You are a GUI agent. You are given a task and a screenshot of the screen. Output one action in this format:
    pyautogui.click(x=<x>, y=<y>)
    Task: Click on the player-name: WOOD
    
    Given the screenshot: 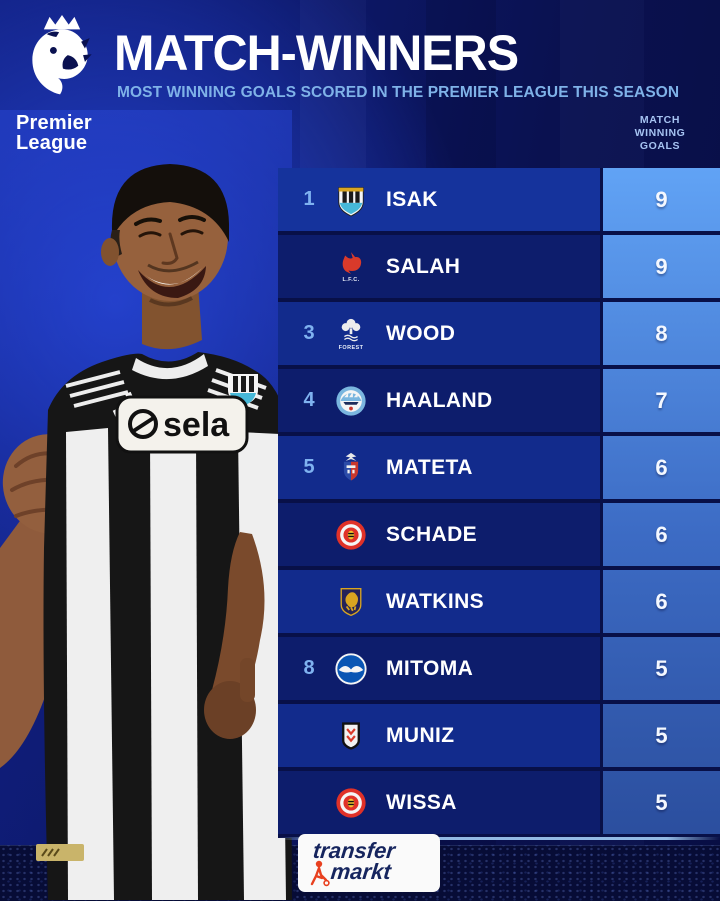 What is the action you would take?
    pyautogui.click(x=421, y=333)
    